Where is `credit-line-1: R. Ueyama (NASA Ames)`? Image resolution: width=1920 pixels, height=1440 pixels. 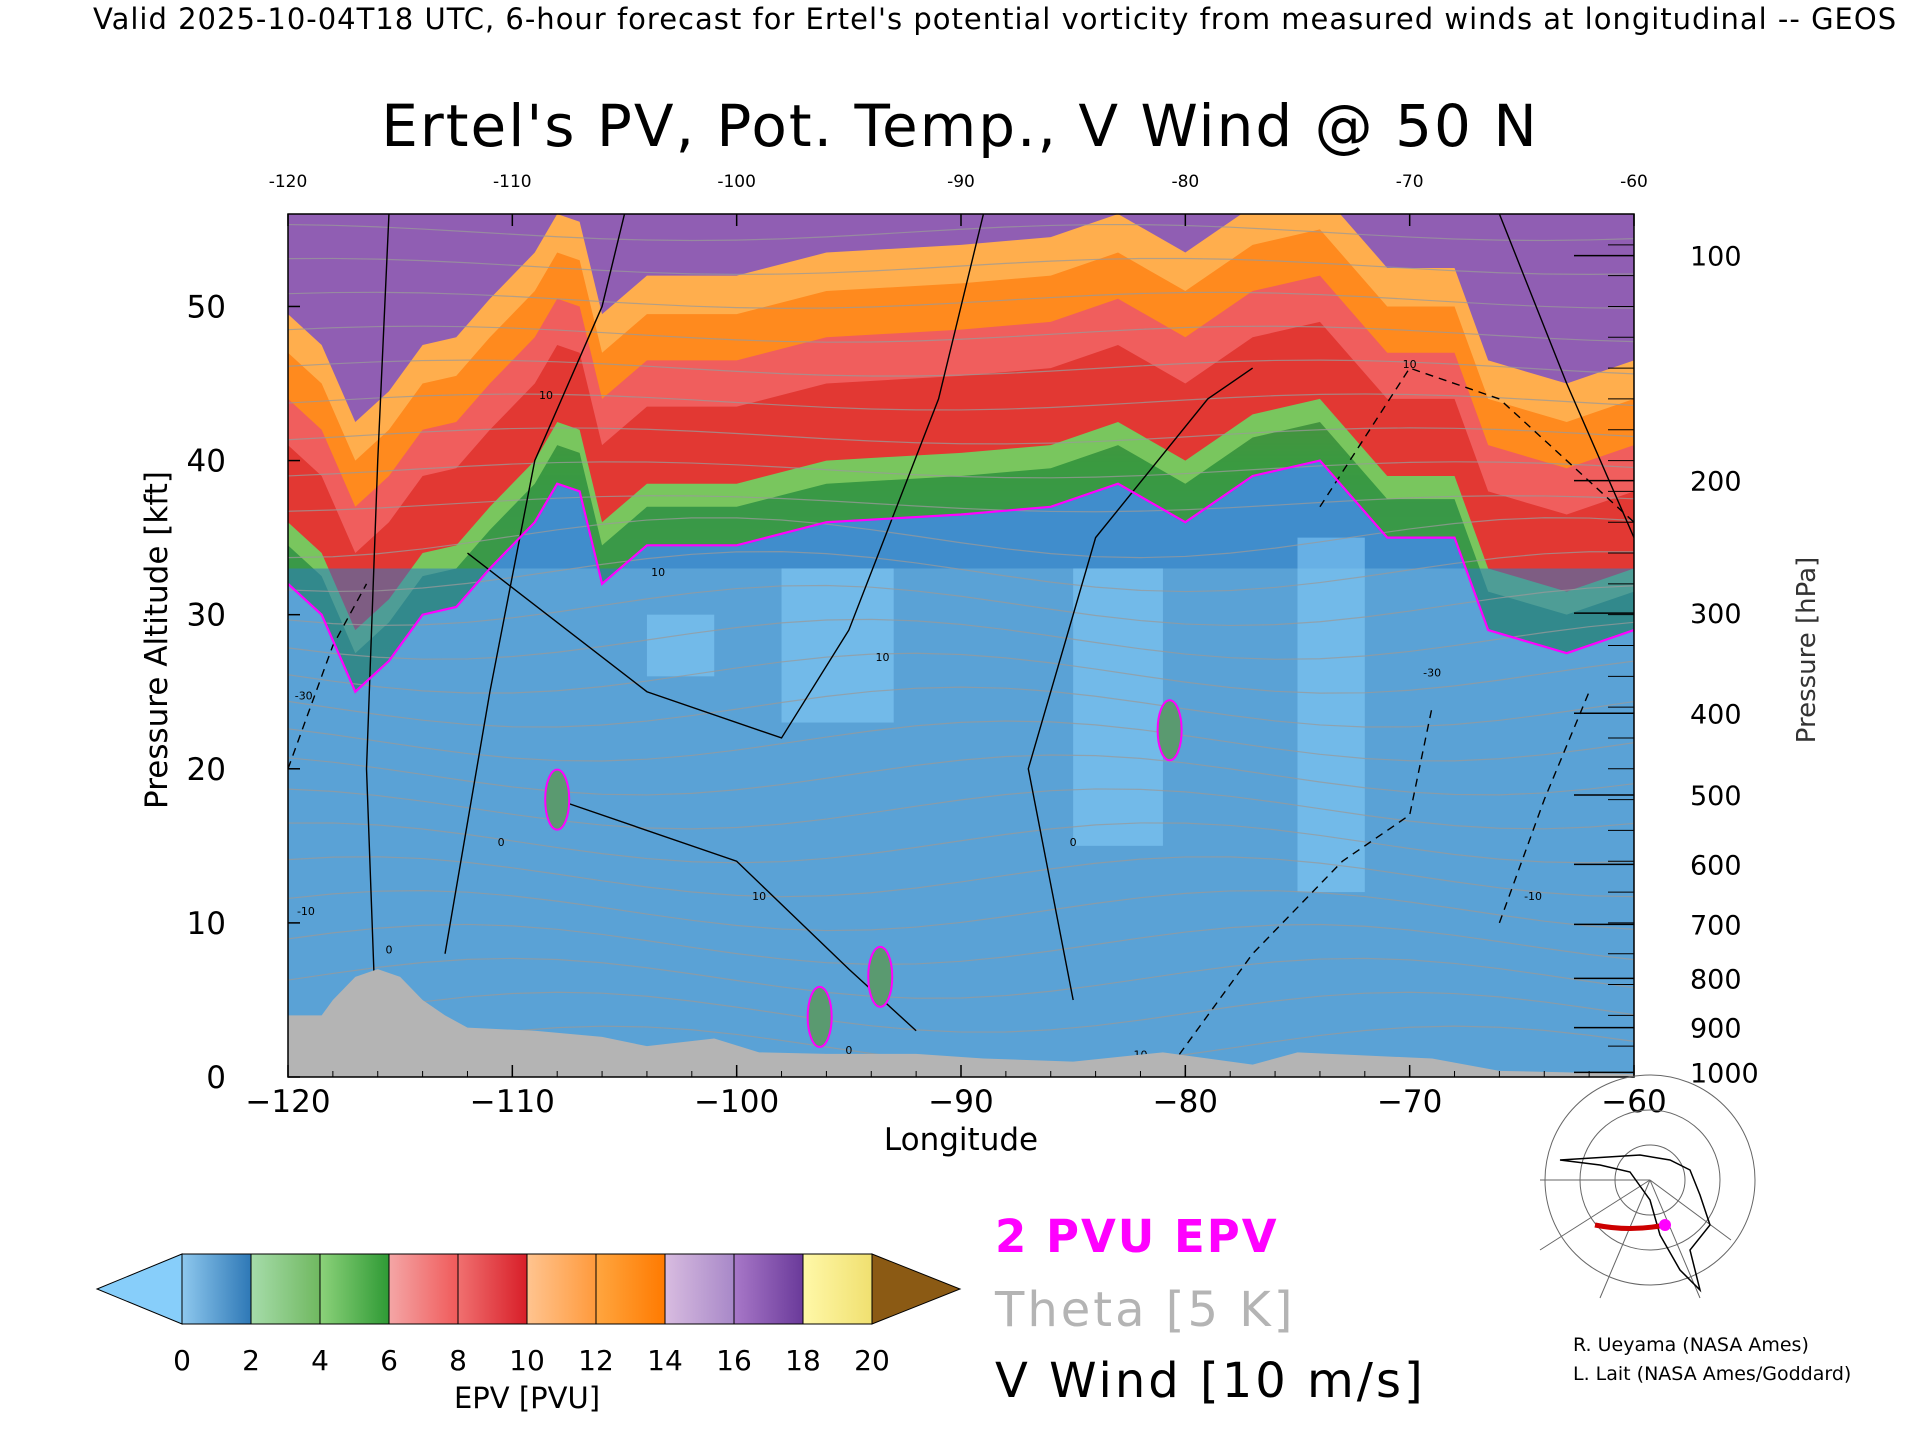
credit-line-1: R. Ueyama (NASA Ames) is located at coordinates (1691, 1345).